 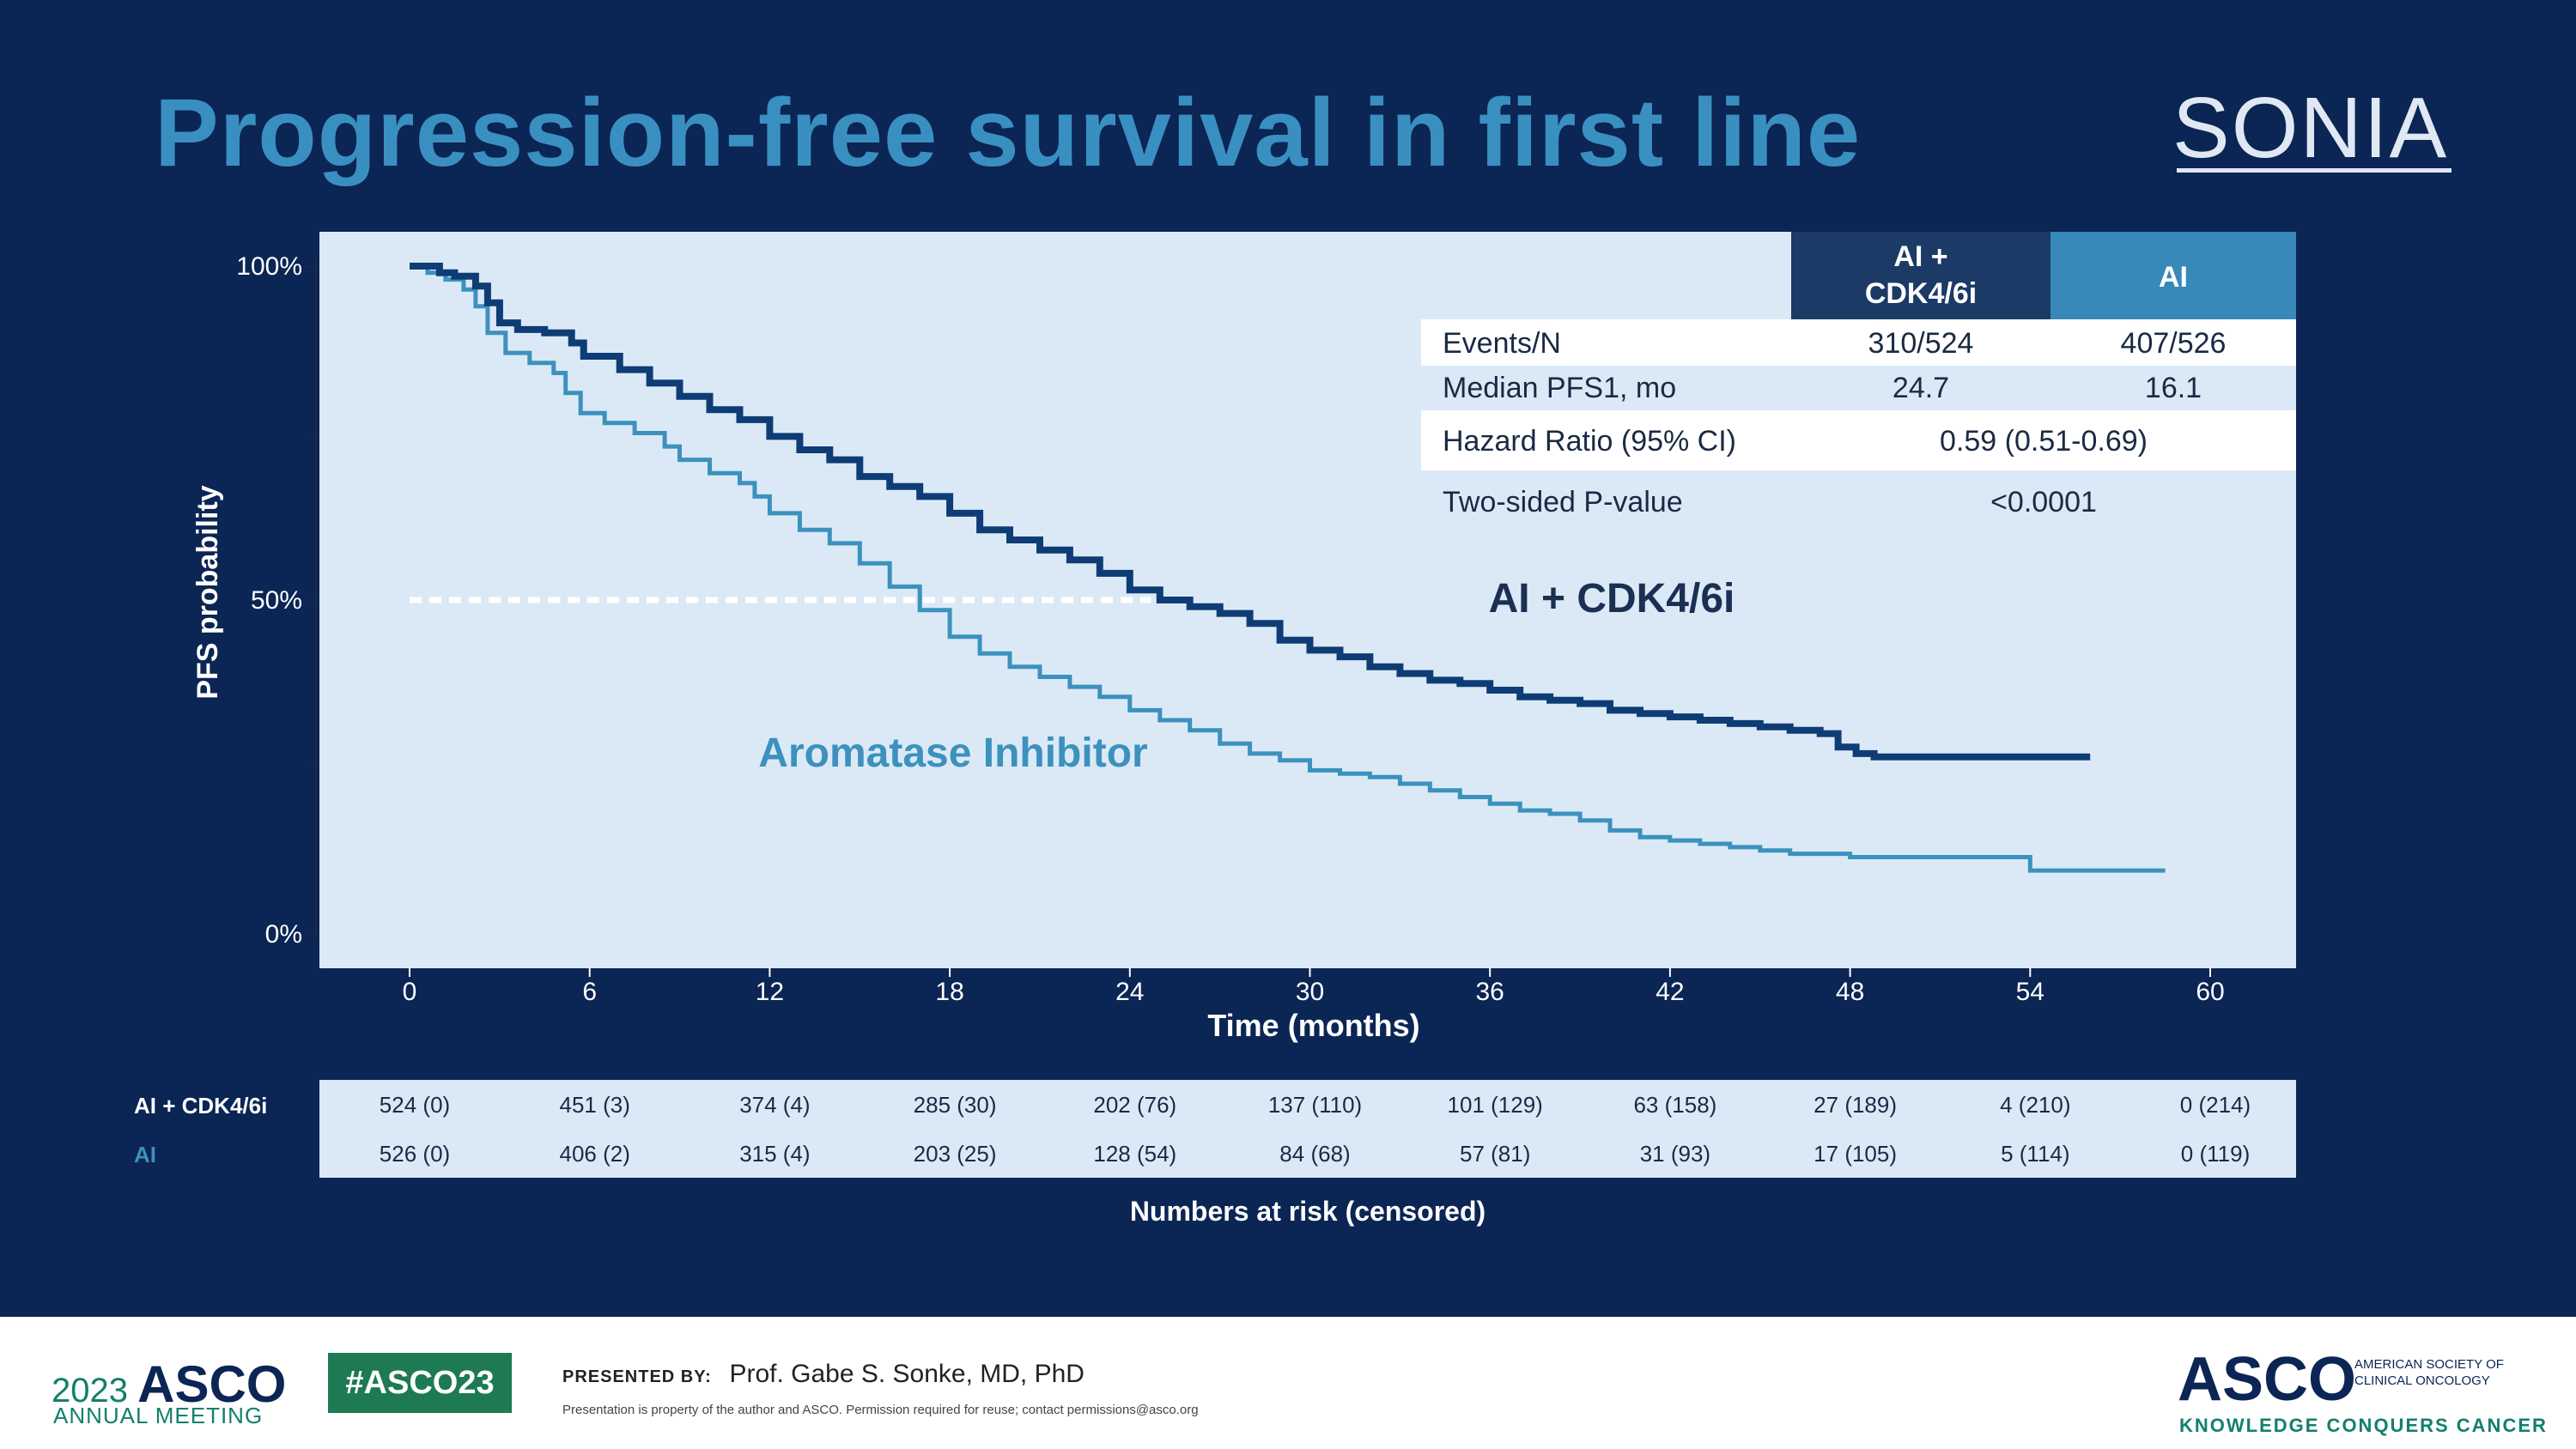 What do you see at coordinates (415, 1154) in the screenshot?
I see `risk-cell: 526 (0)` at bounding box center [415, 1154].